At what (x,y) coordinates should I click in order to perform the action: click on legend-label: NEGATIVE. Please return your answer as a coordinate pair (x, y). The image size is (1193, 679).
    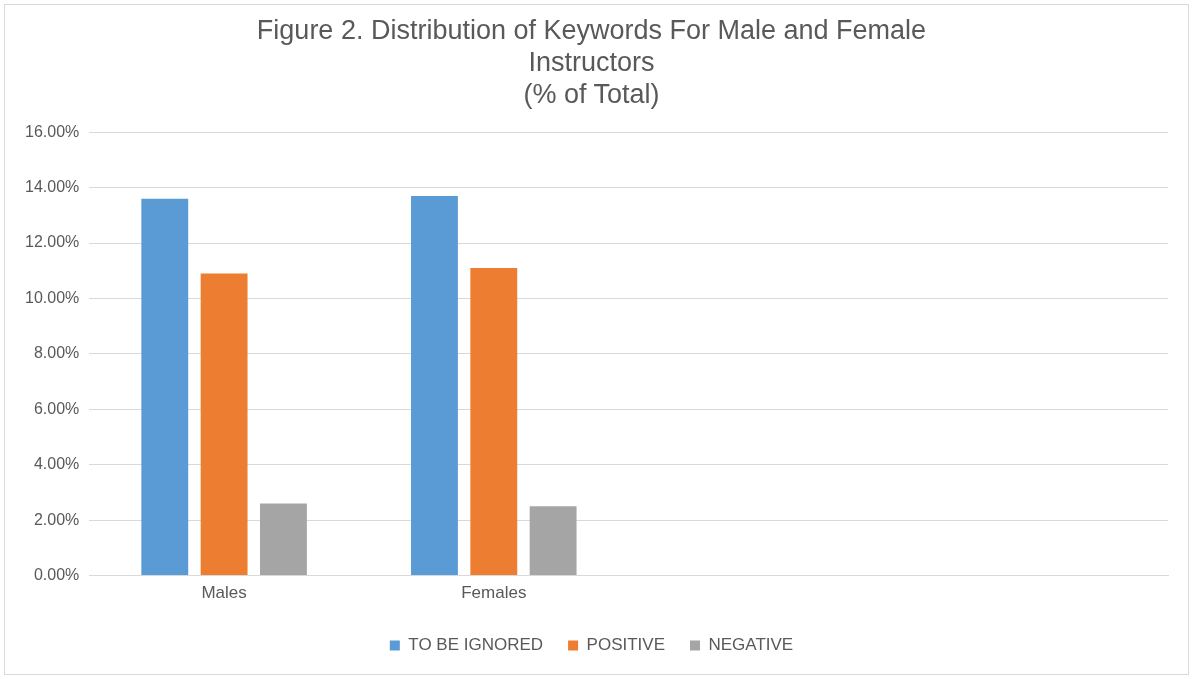
    Looking at the image, I should click on (751, 645).